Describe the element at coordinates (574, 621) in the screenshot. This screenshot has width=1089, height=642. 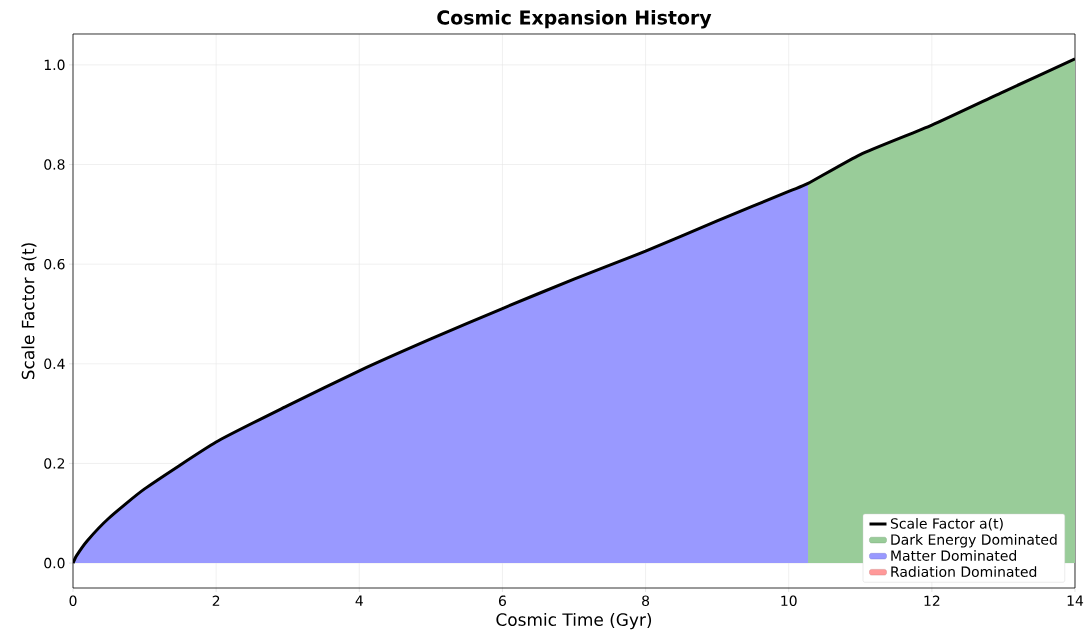
I see `x-axis-title: Cosmic Time (Gyr)` at that location.